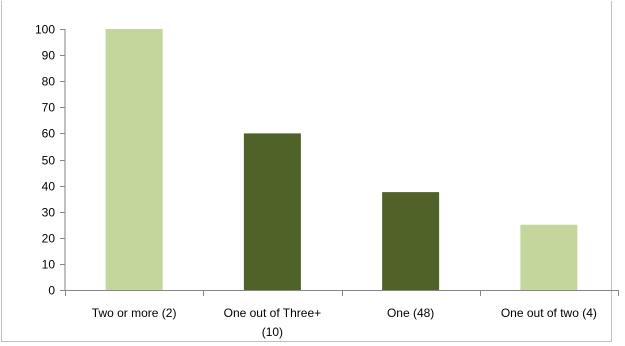 The width and height of the screenshot is (625, 346). What do you see at coordinates (134, 313) in the screenshot?
I see `x-tick-label: Two or more (2)` at bounding box center [134, 313].